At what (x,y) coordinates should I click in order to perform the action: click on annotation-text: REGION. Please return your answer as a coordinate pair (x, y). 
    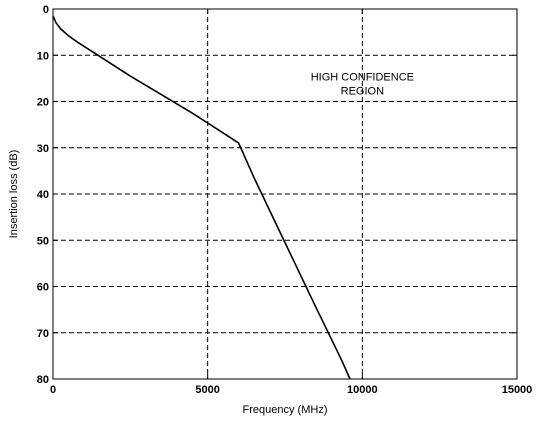
    Looking at the image, I should click on (362, 92).